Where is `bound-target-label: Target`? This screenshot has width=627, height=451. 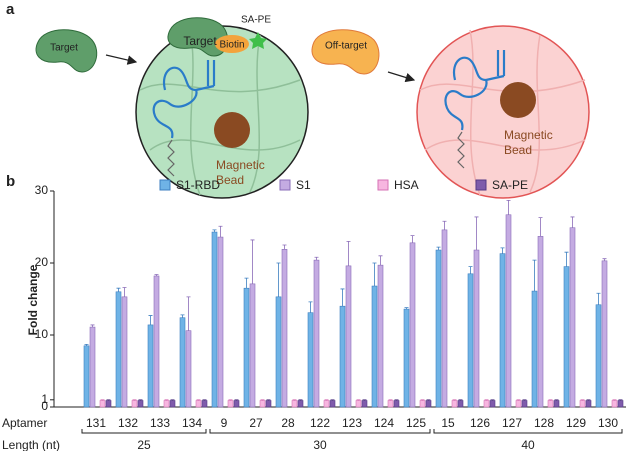
bound-target-label: Target is located at coordinates (200, 41).